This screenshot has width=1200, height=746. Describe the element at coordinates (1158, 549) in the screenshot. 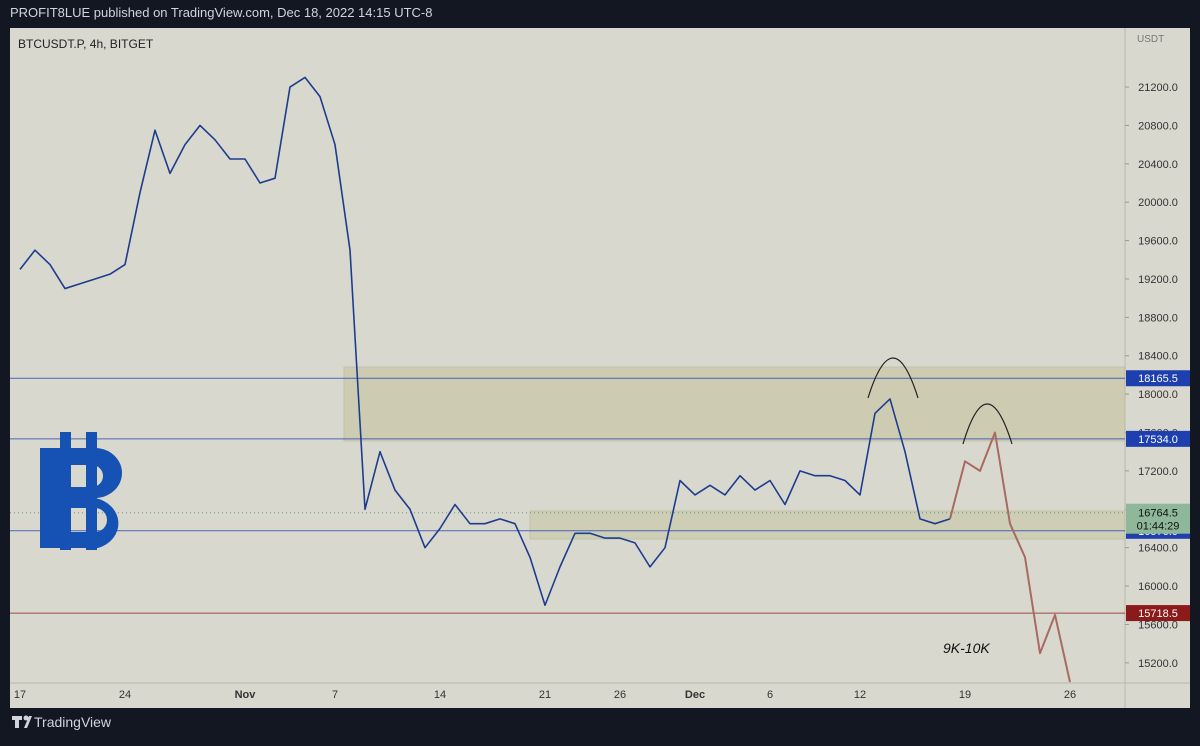

I see `y-tick-label: 16400.0` at that location.